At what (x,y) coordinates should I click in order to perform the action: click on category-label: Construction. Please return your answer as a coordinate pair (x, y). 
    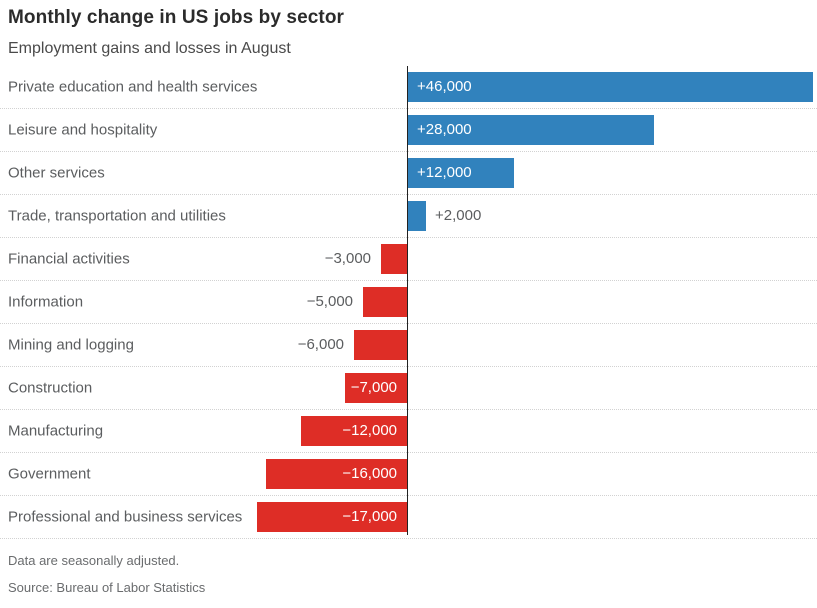
    Looking at the image, I should click on (50, 388).